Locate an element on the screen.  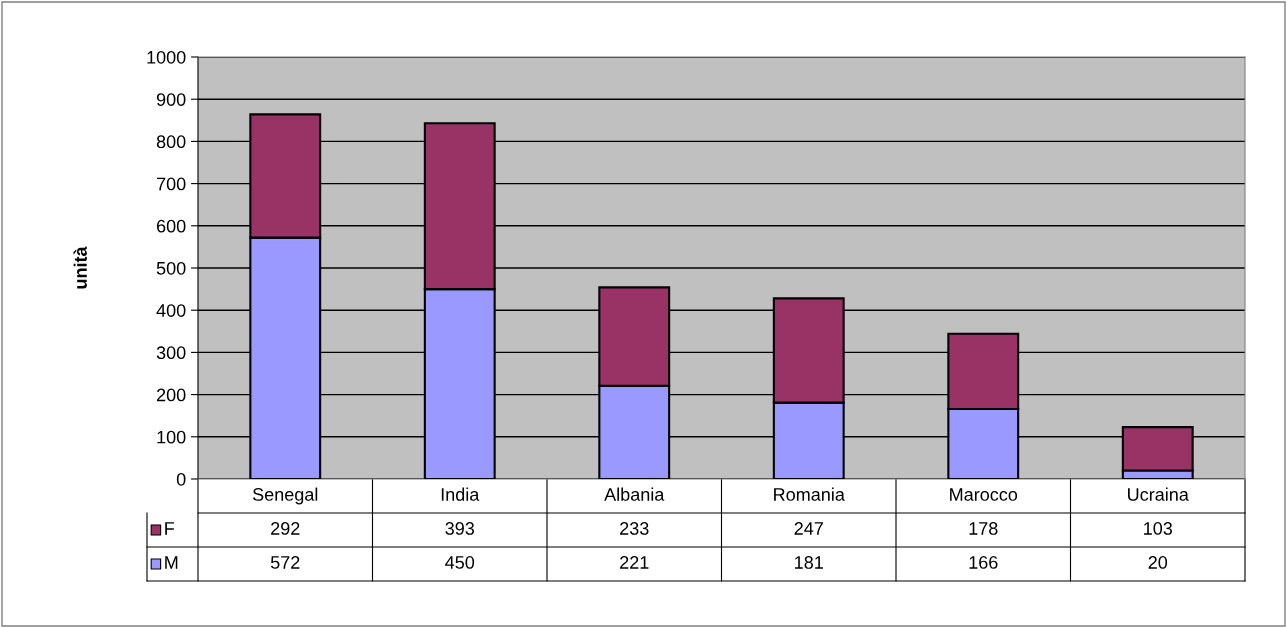
x-tick-label: Marocco is located at coordinates (984, 494).